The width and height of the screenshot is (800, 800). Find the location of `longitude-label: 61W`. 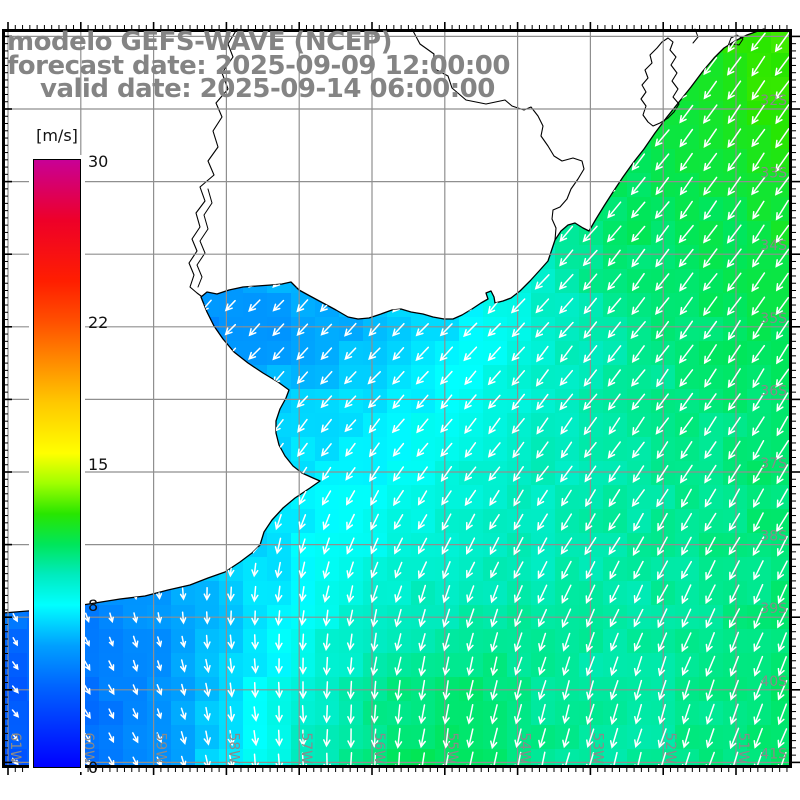

longitude-label: 61W is located at coordinates (15, 748).